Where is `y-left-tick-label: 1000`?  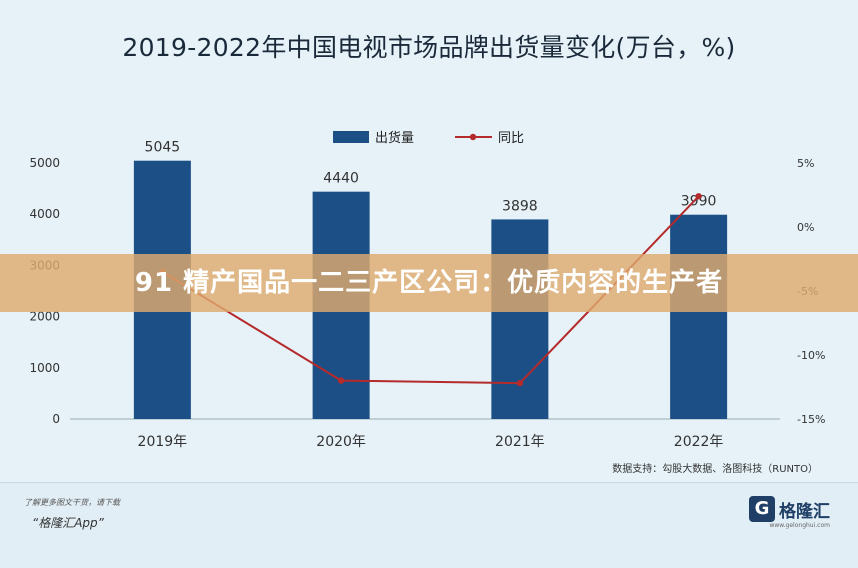 y-left-tick-label: 1000 is located at coordinates (44, 368).